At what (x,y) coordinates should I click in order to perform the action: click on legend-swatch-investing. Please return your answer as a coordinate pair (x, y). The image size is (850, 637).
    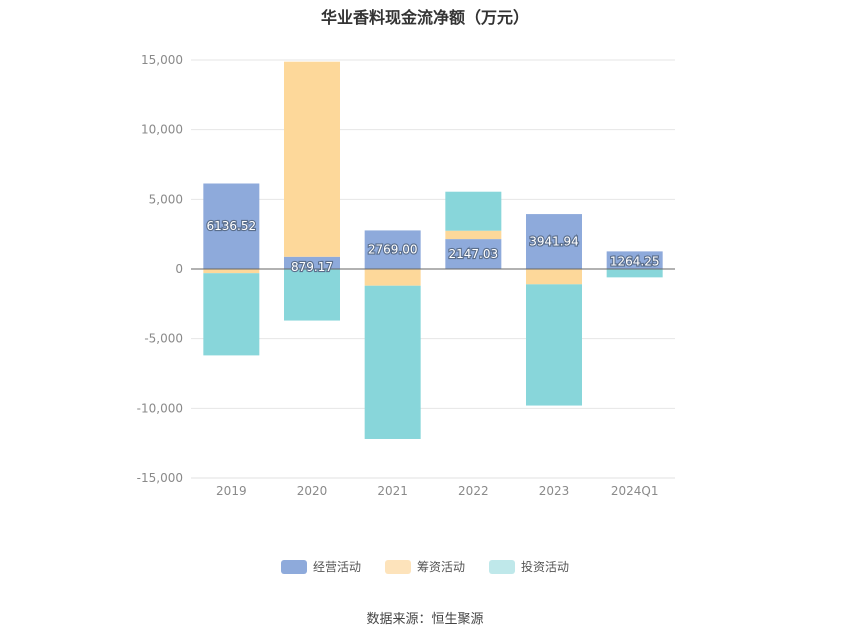
    Looking at the image, I should click on (502, 566).